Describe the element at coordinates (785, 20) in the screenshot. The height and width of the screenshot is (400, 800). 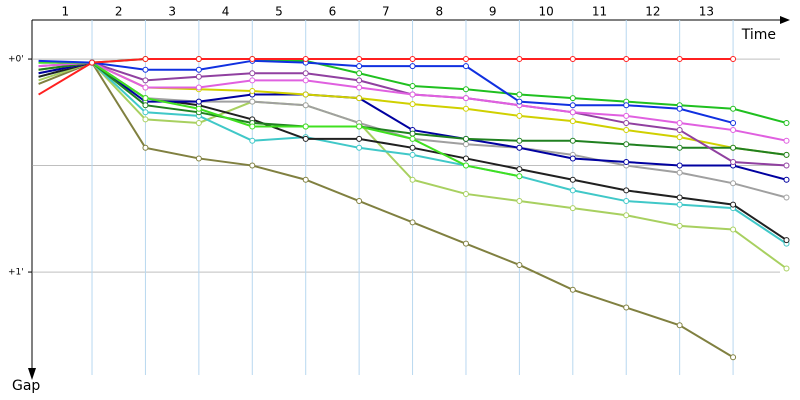
I see `x-axis-arrow` at that location.